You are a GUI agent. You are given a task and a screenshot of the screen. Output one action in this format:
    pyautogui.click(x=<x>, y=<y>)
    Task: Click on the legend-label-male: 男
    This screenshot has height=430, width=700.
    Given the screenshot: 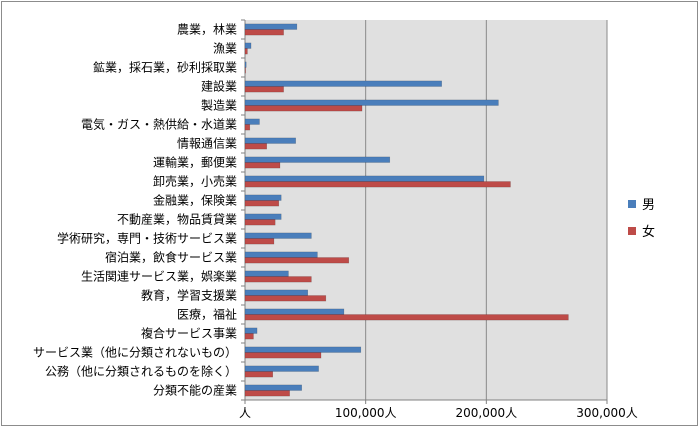 What is the action you would take?
    pyautogui.click(x=648, y=205)
    